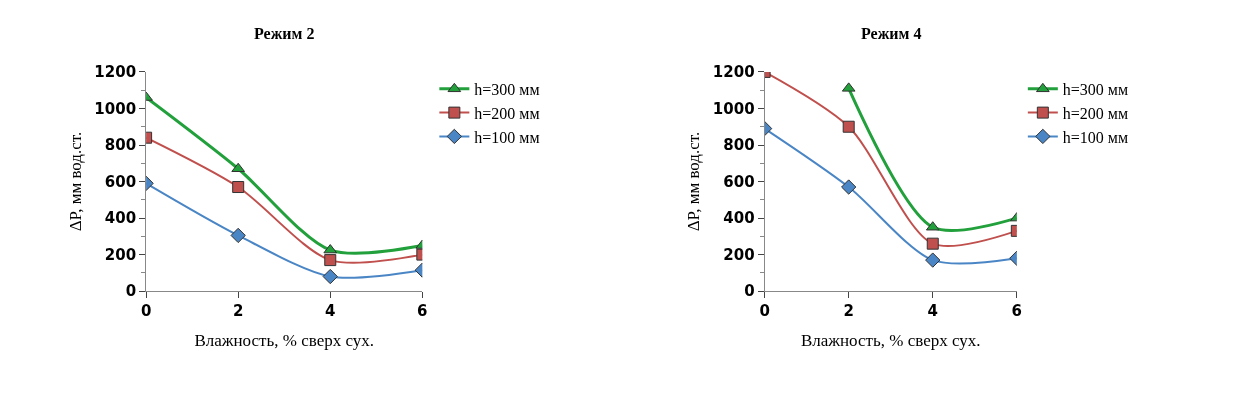 The height and width of the screenshot is (416, 1236). Describe the element at coordinates (284, 33) in the screenshot. I see `chart-title: Режим 2` at that location.